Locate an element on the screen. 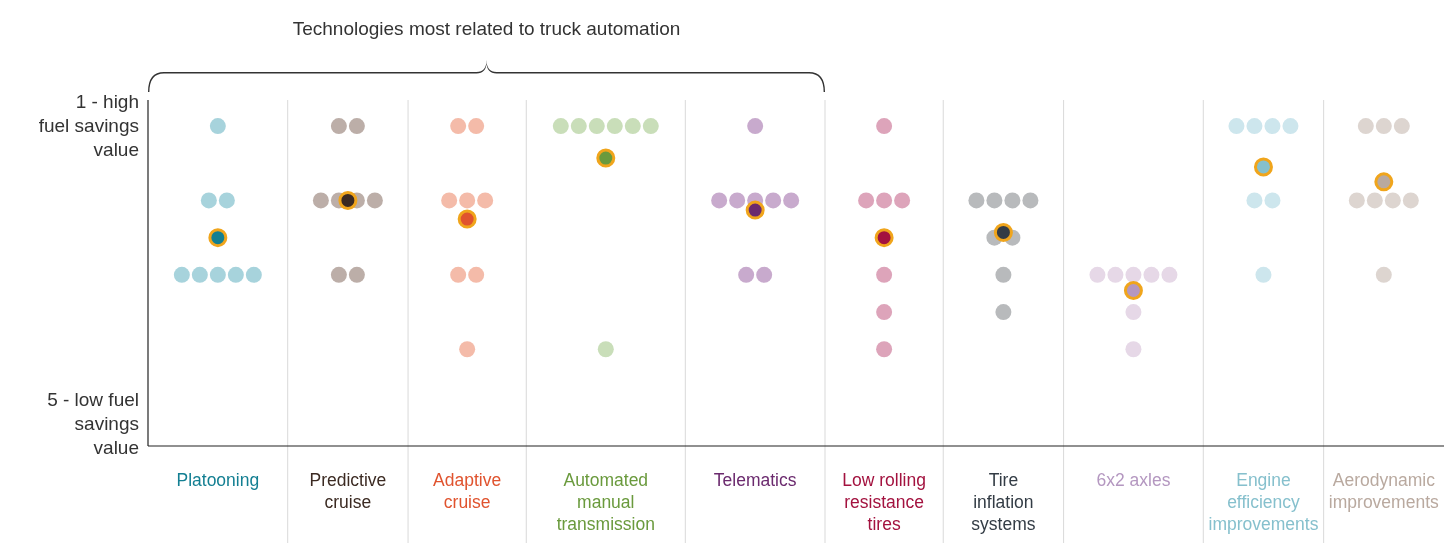 The height and width of the screenshot is (543, 1455). y-tick-label: 5 - low fuel savings value is located at coordinates (93, 423).